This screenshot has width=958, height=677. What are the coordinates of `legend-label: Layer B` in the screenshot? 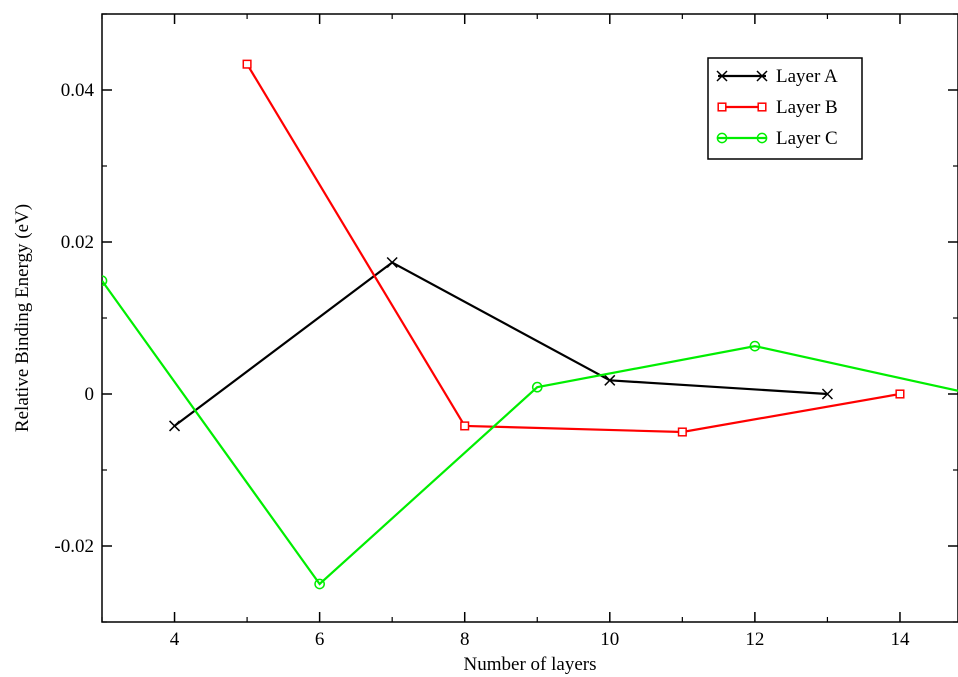 It's located at (807, 107).